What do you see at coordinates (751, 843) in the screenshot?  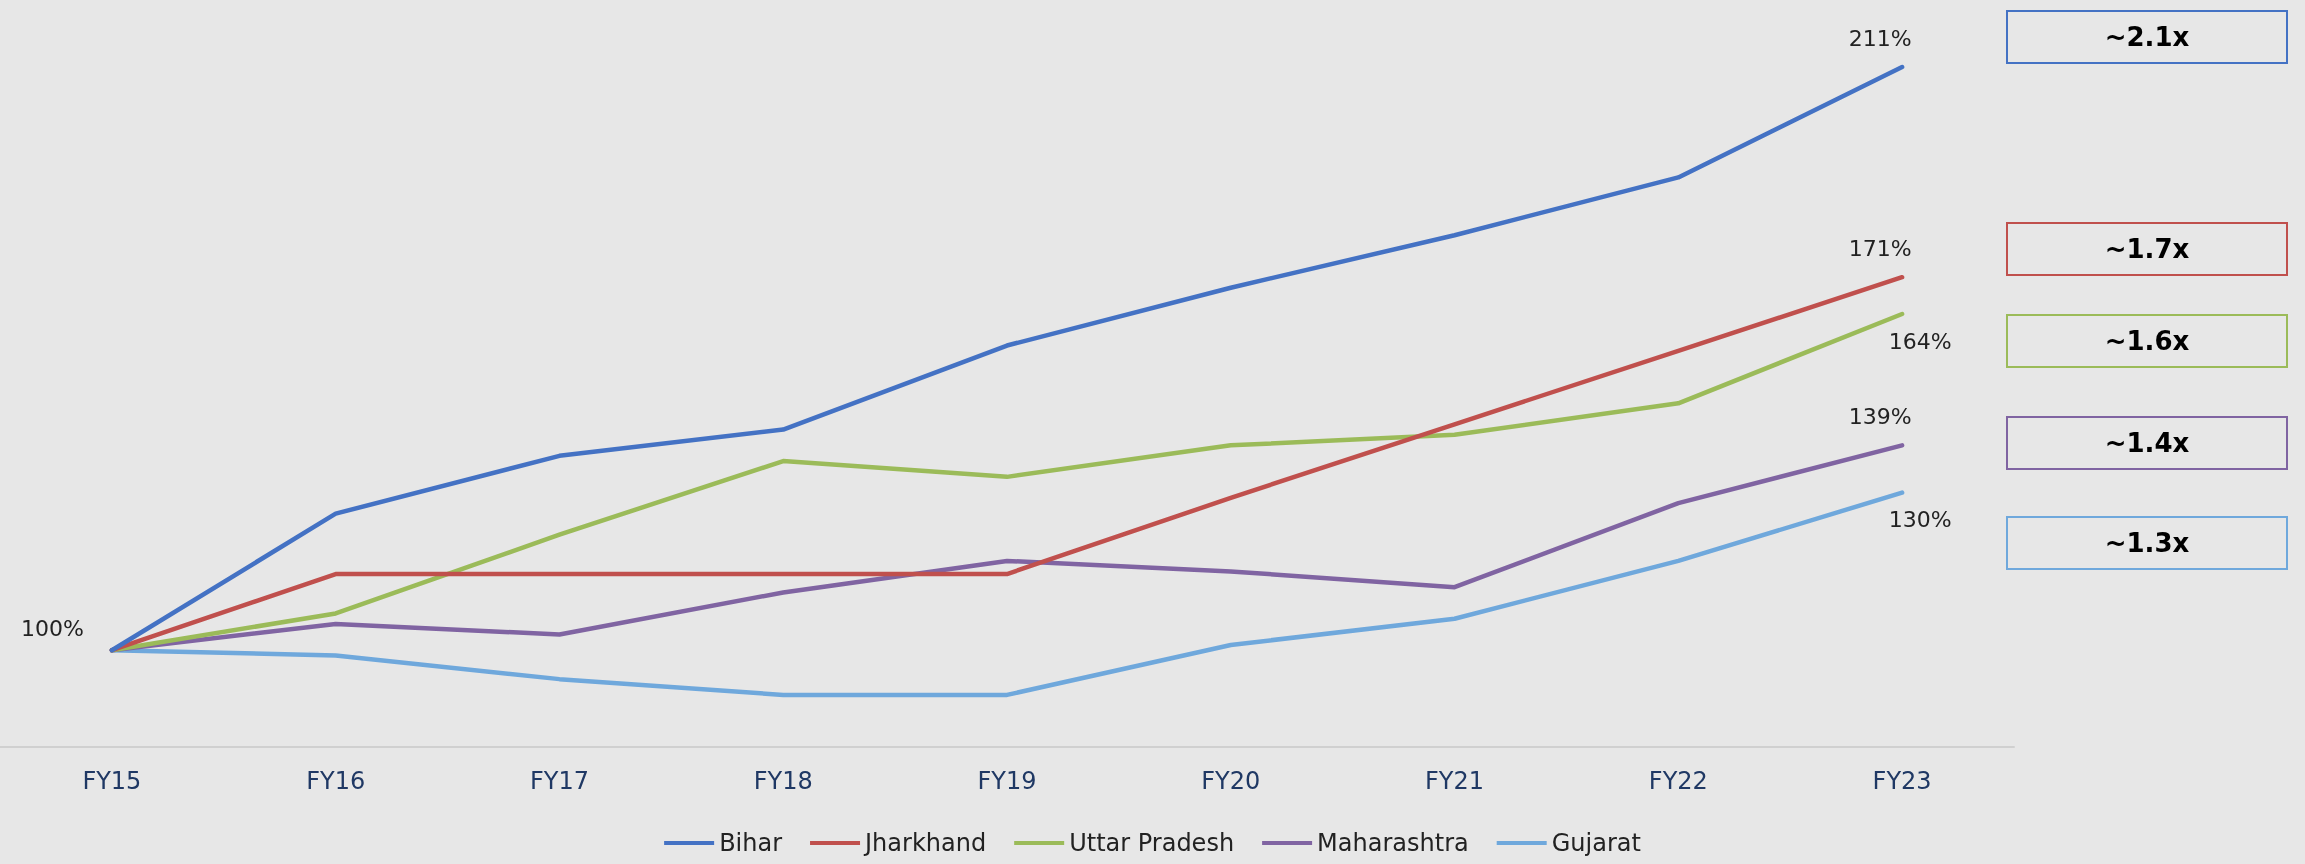 I see `legend-label: Bihar` at bounding box center [751, 843].